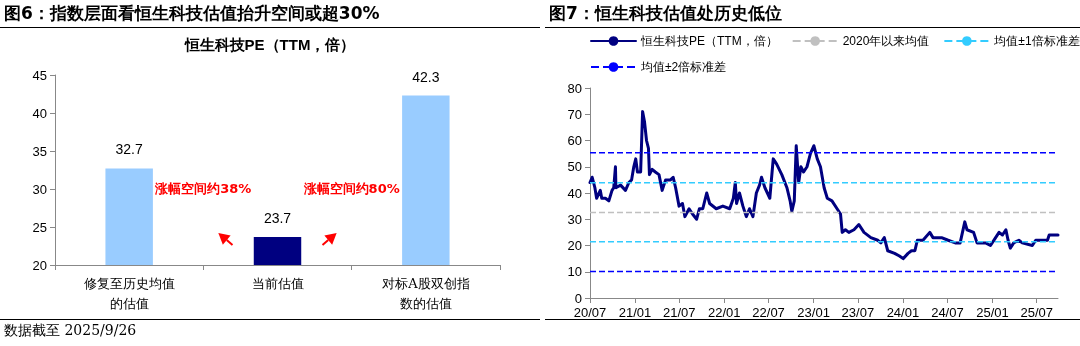 This screenshot has height=346, width=1080. Describe the element at coordinates (426, 76) in the screenshot. I see `data-label: 42.3` at that location.